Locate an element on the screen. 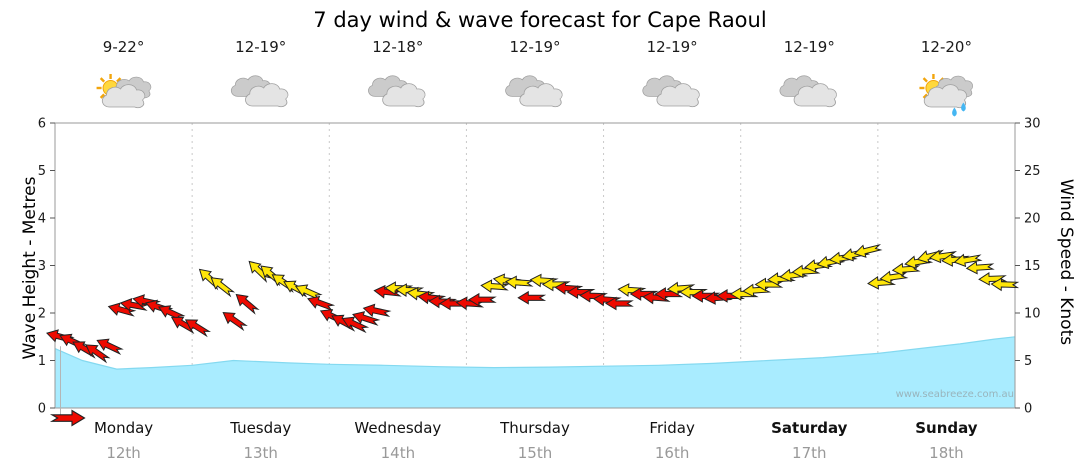  day-date-label: 16th is located at coordinates (672, 453).